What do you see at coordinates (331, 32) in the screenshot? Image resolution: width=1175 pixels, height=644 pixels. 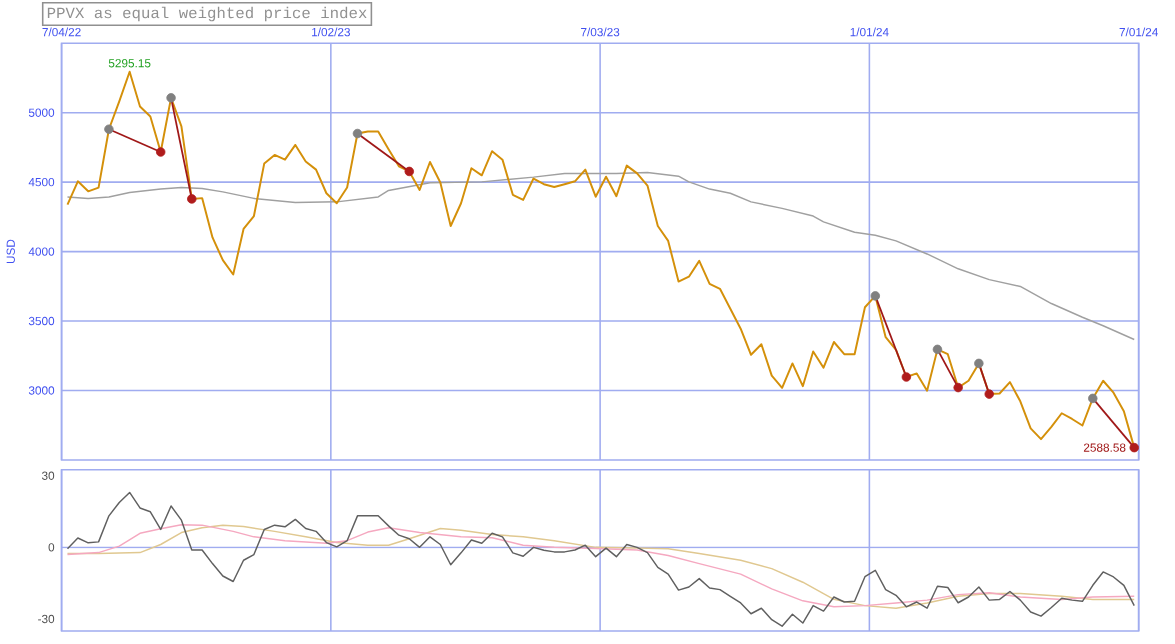 I see `x-tick-label: 1/02/23` at bounding box center [331, 32].